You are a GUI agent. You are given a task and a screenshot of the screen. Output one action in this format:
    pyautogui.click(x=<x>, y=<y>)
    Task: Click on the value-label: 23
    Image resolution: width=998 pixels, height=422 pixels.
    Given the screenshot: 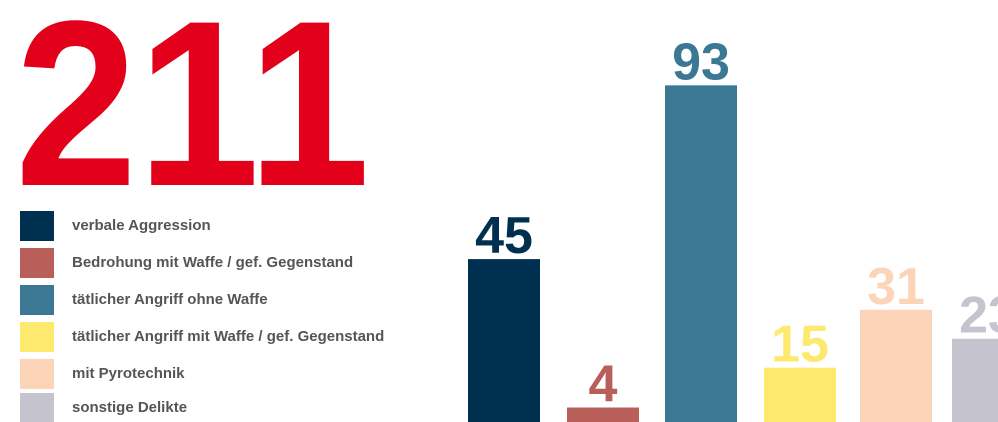 What is the action you would take?
    pyautogui.click(x=978, y=316)
    